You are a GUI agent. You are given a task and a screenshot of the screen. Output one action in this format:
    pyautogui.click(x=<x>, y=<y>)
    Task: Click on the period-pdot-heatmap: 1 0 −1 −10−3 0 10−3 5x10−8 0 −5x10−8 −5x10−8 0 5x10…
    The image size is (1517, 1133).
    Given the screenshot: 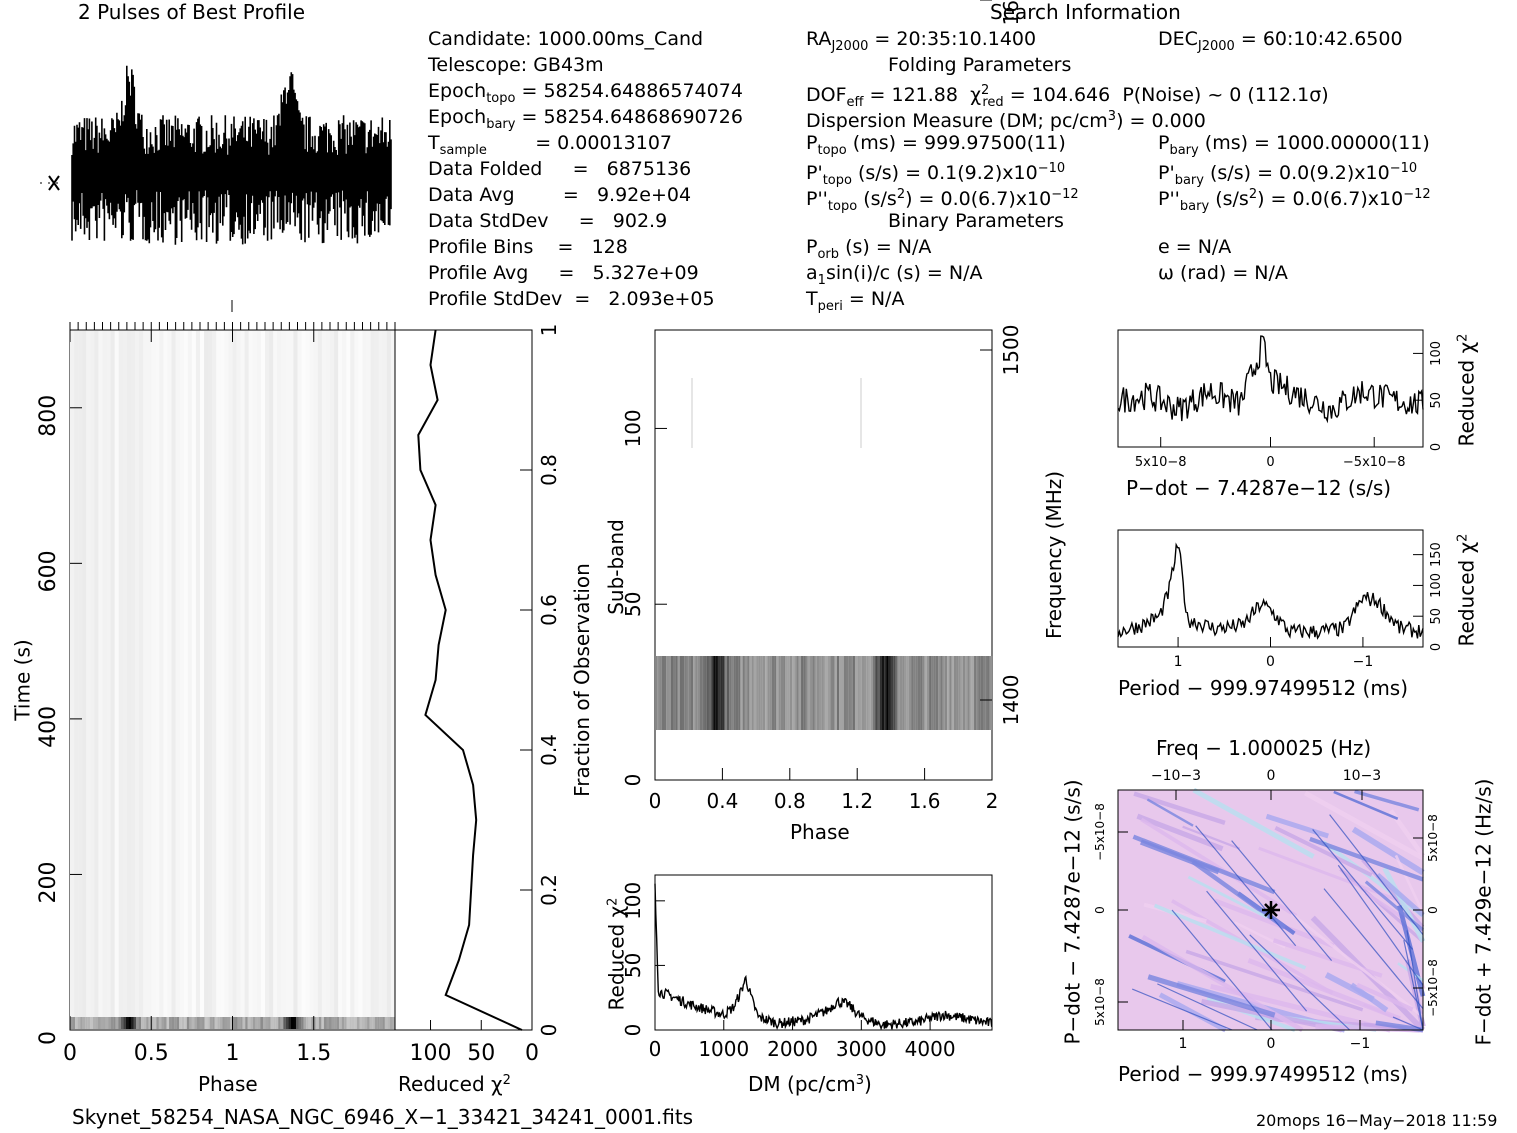 What is the action you would take?
    pyautogui.click(x=1266, y=910)
    